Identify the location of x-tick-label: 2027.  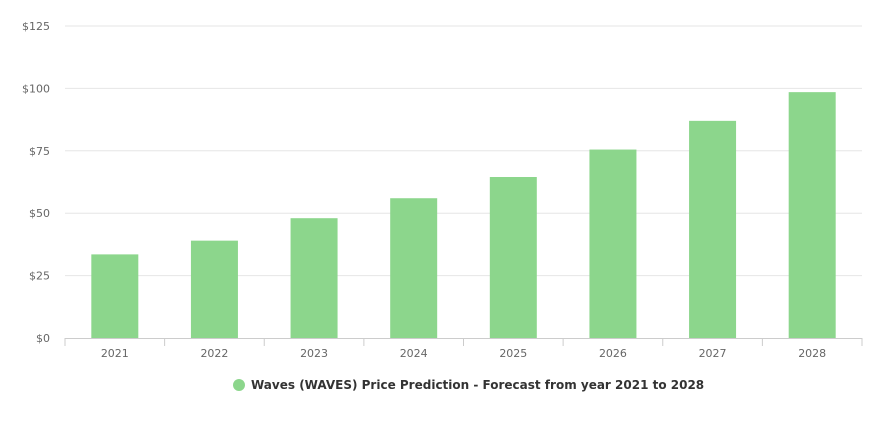
(713, 353).